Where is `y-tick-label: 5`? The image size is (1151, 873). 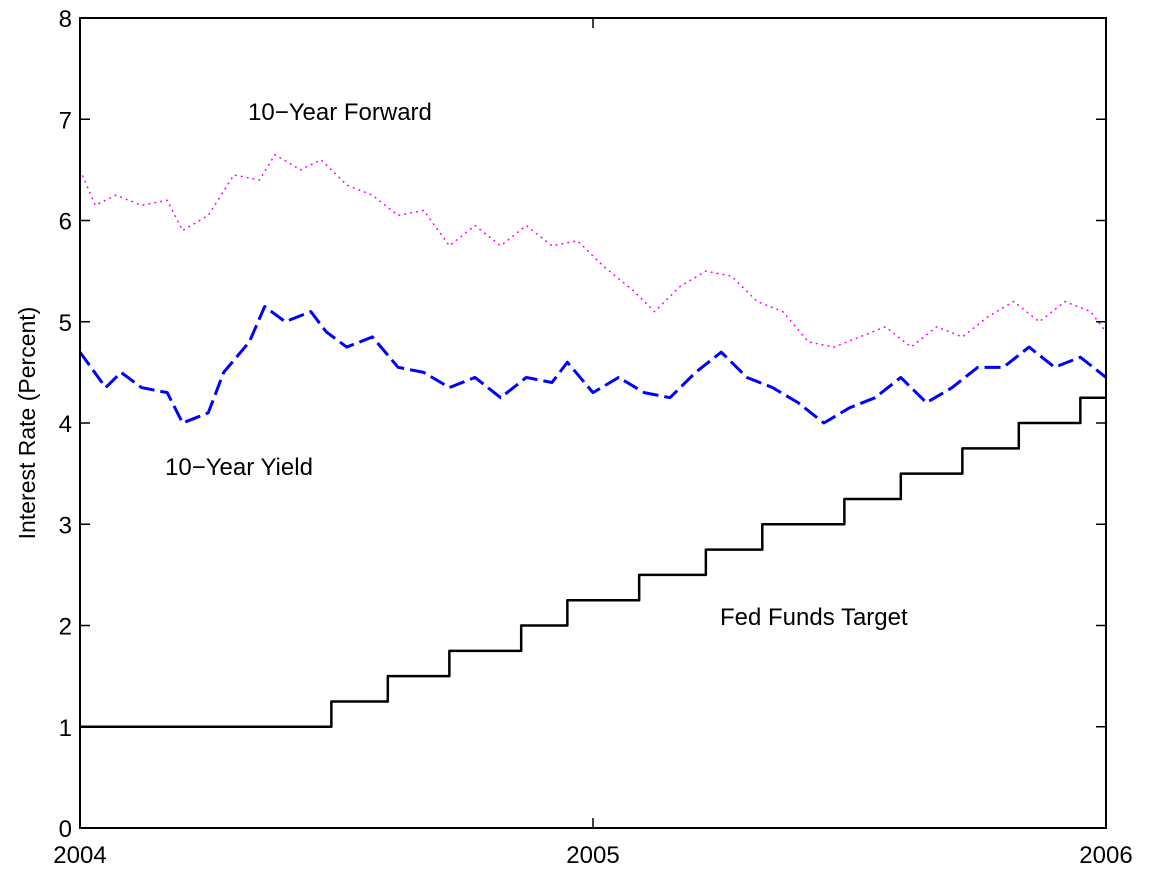 y-tick-label: 5 is located at coordinates (65, 323).